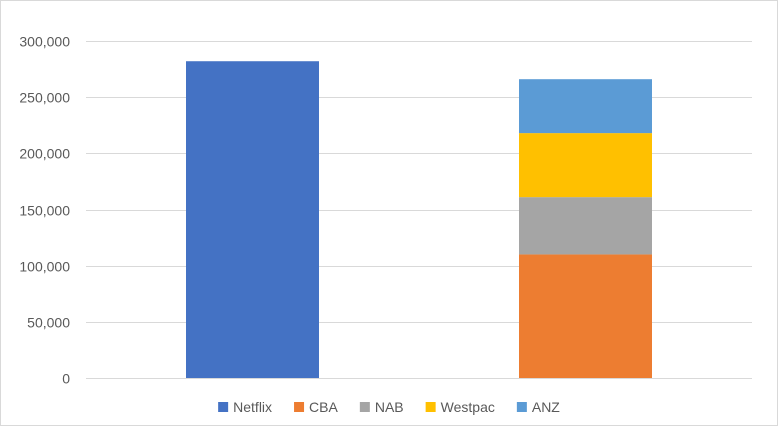 The image size is (778, 426). I want to click on y-tick-label: 250,000, so click(44, 98).